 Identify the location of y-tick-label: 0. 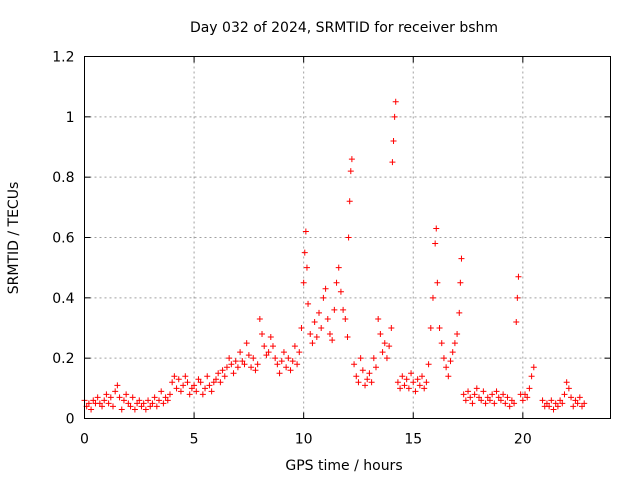
(70, 420).